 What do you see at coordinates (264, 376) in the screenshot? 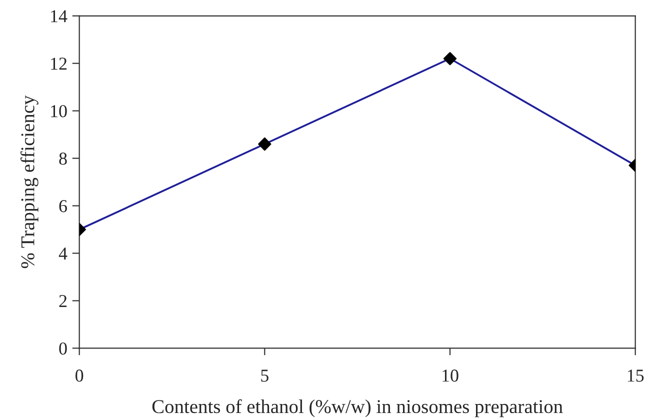
I see `x-tick-label: 5` at bounding box center [264, 376].